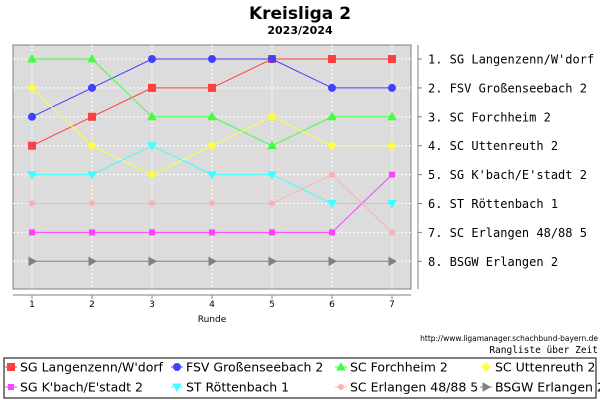 The width and height of the screenshot is (600, 400). I want to click on x-axis-ticks: 1 2 3 4 5 6 7, so click(212, 302).